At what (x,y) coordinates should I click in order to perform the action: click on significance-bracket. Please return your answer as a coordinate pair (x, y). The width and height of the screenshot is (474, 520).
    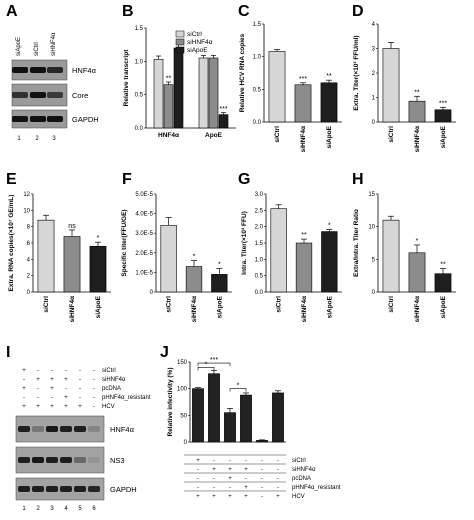
    Looking at the image, I should click on (238, 390).